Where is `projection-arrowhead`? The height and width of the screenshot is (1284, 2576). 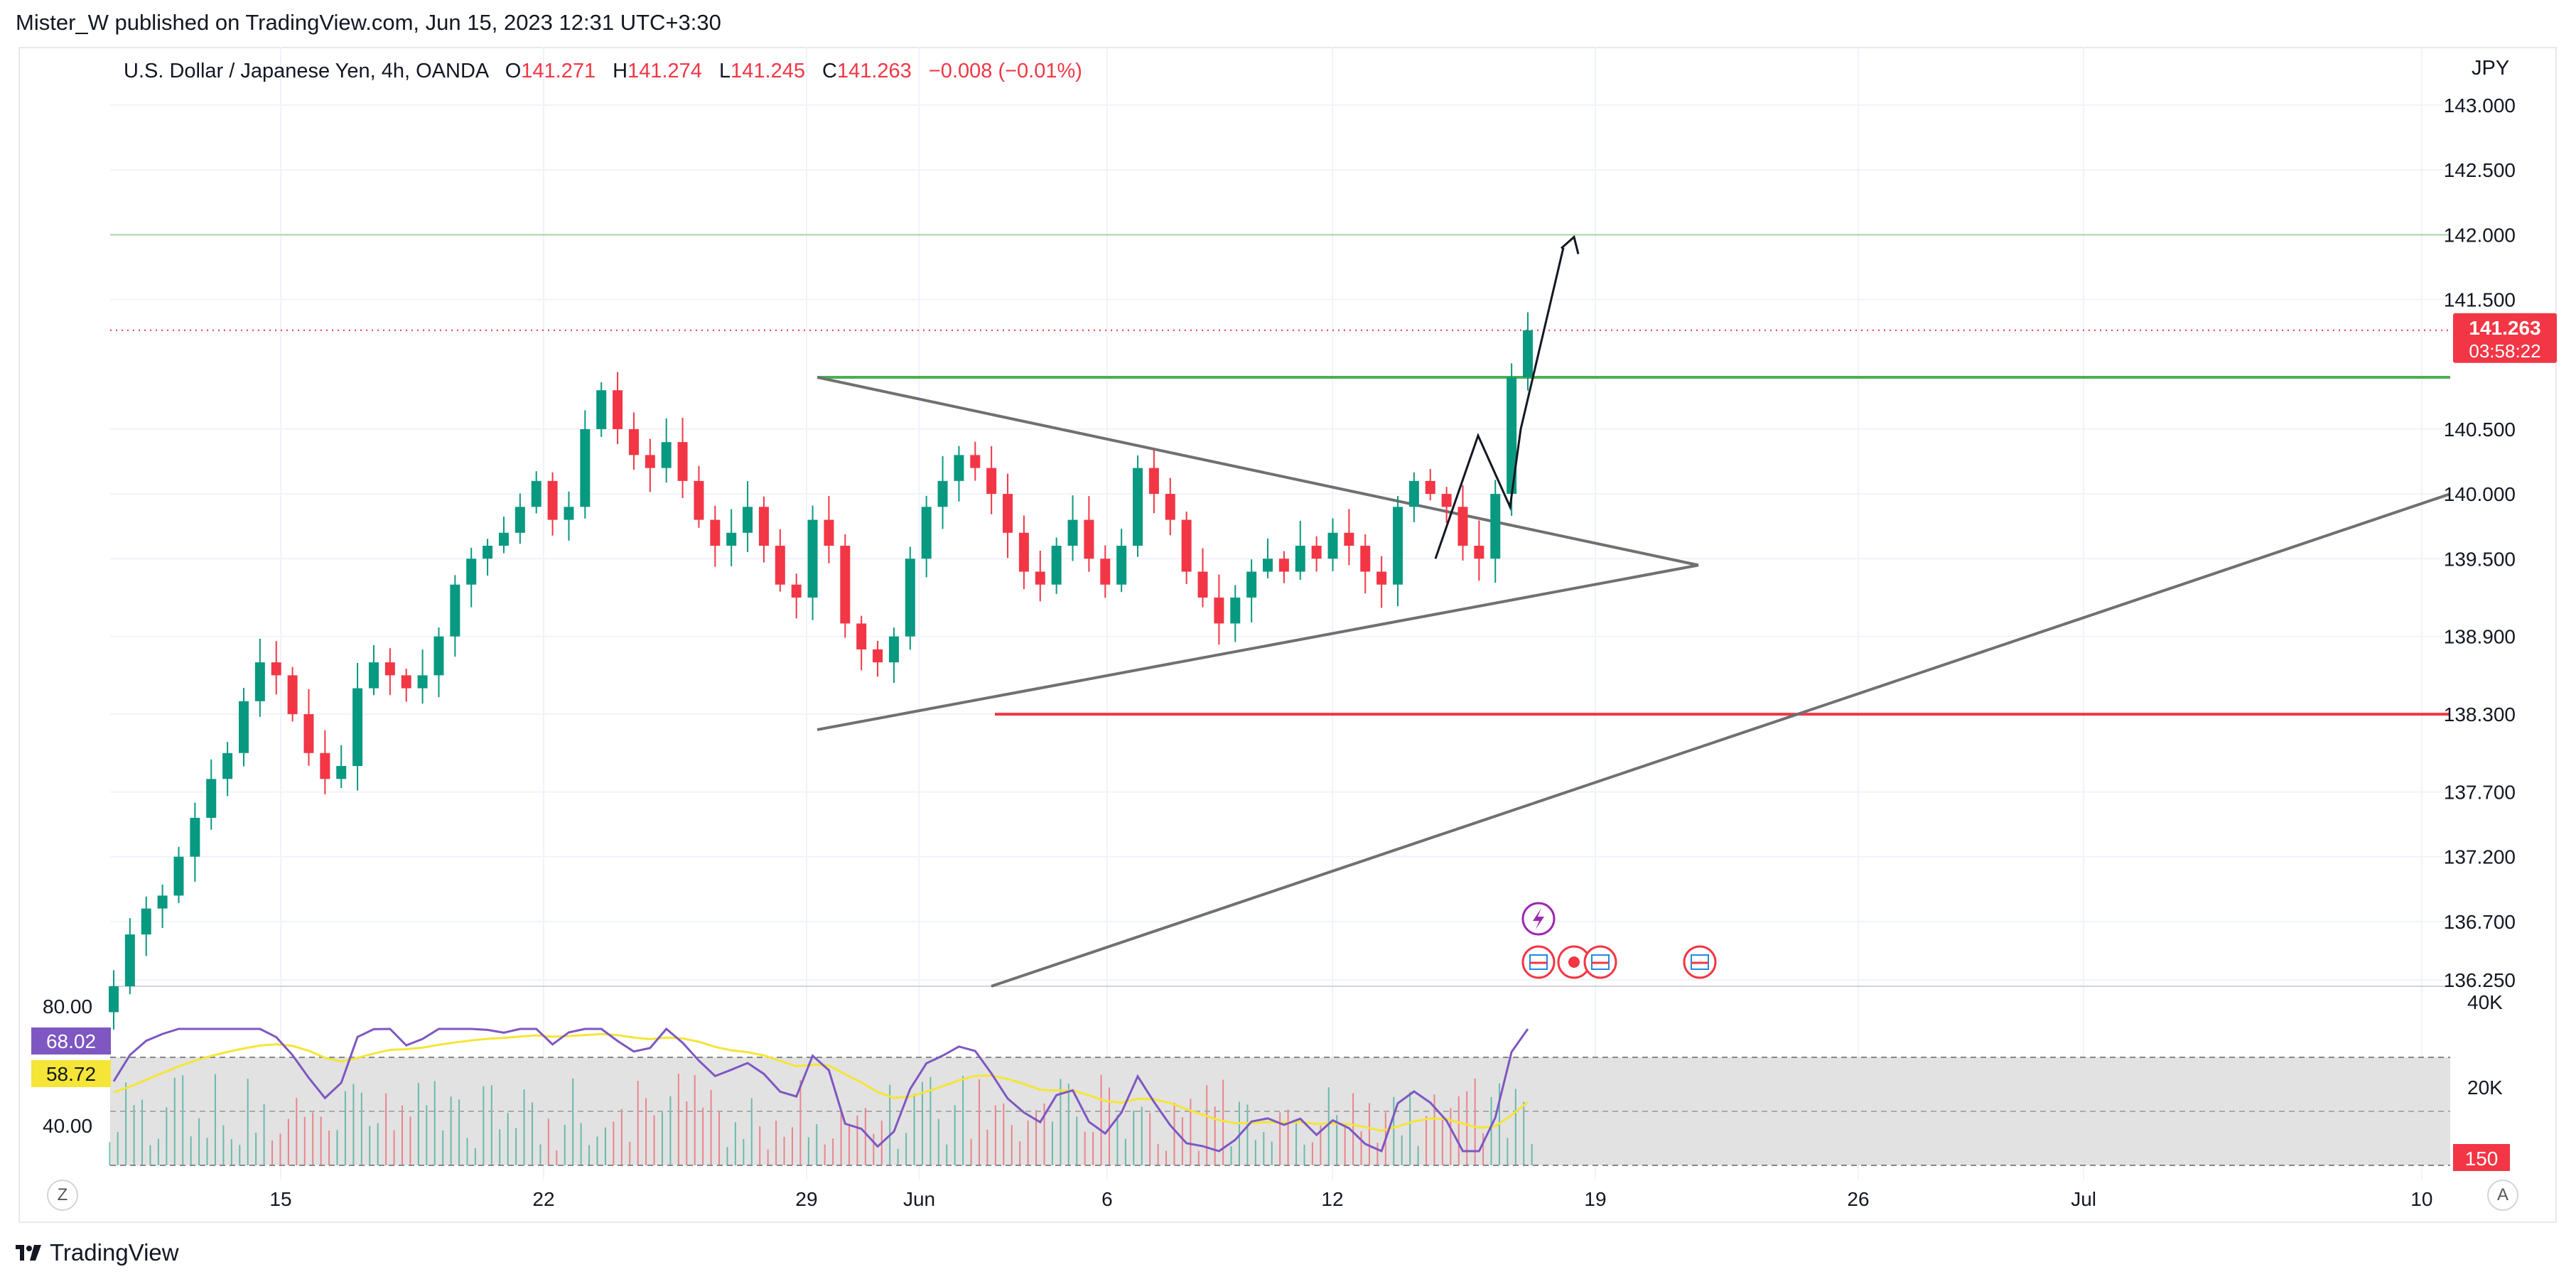
projection-arrowhead is located at coordinates (1570, 244).